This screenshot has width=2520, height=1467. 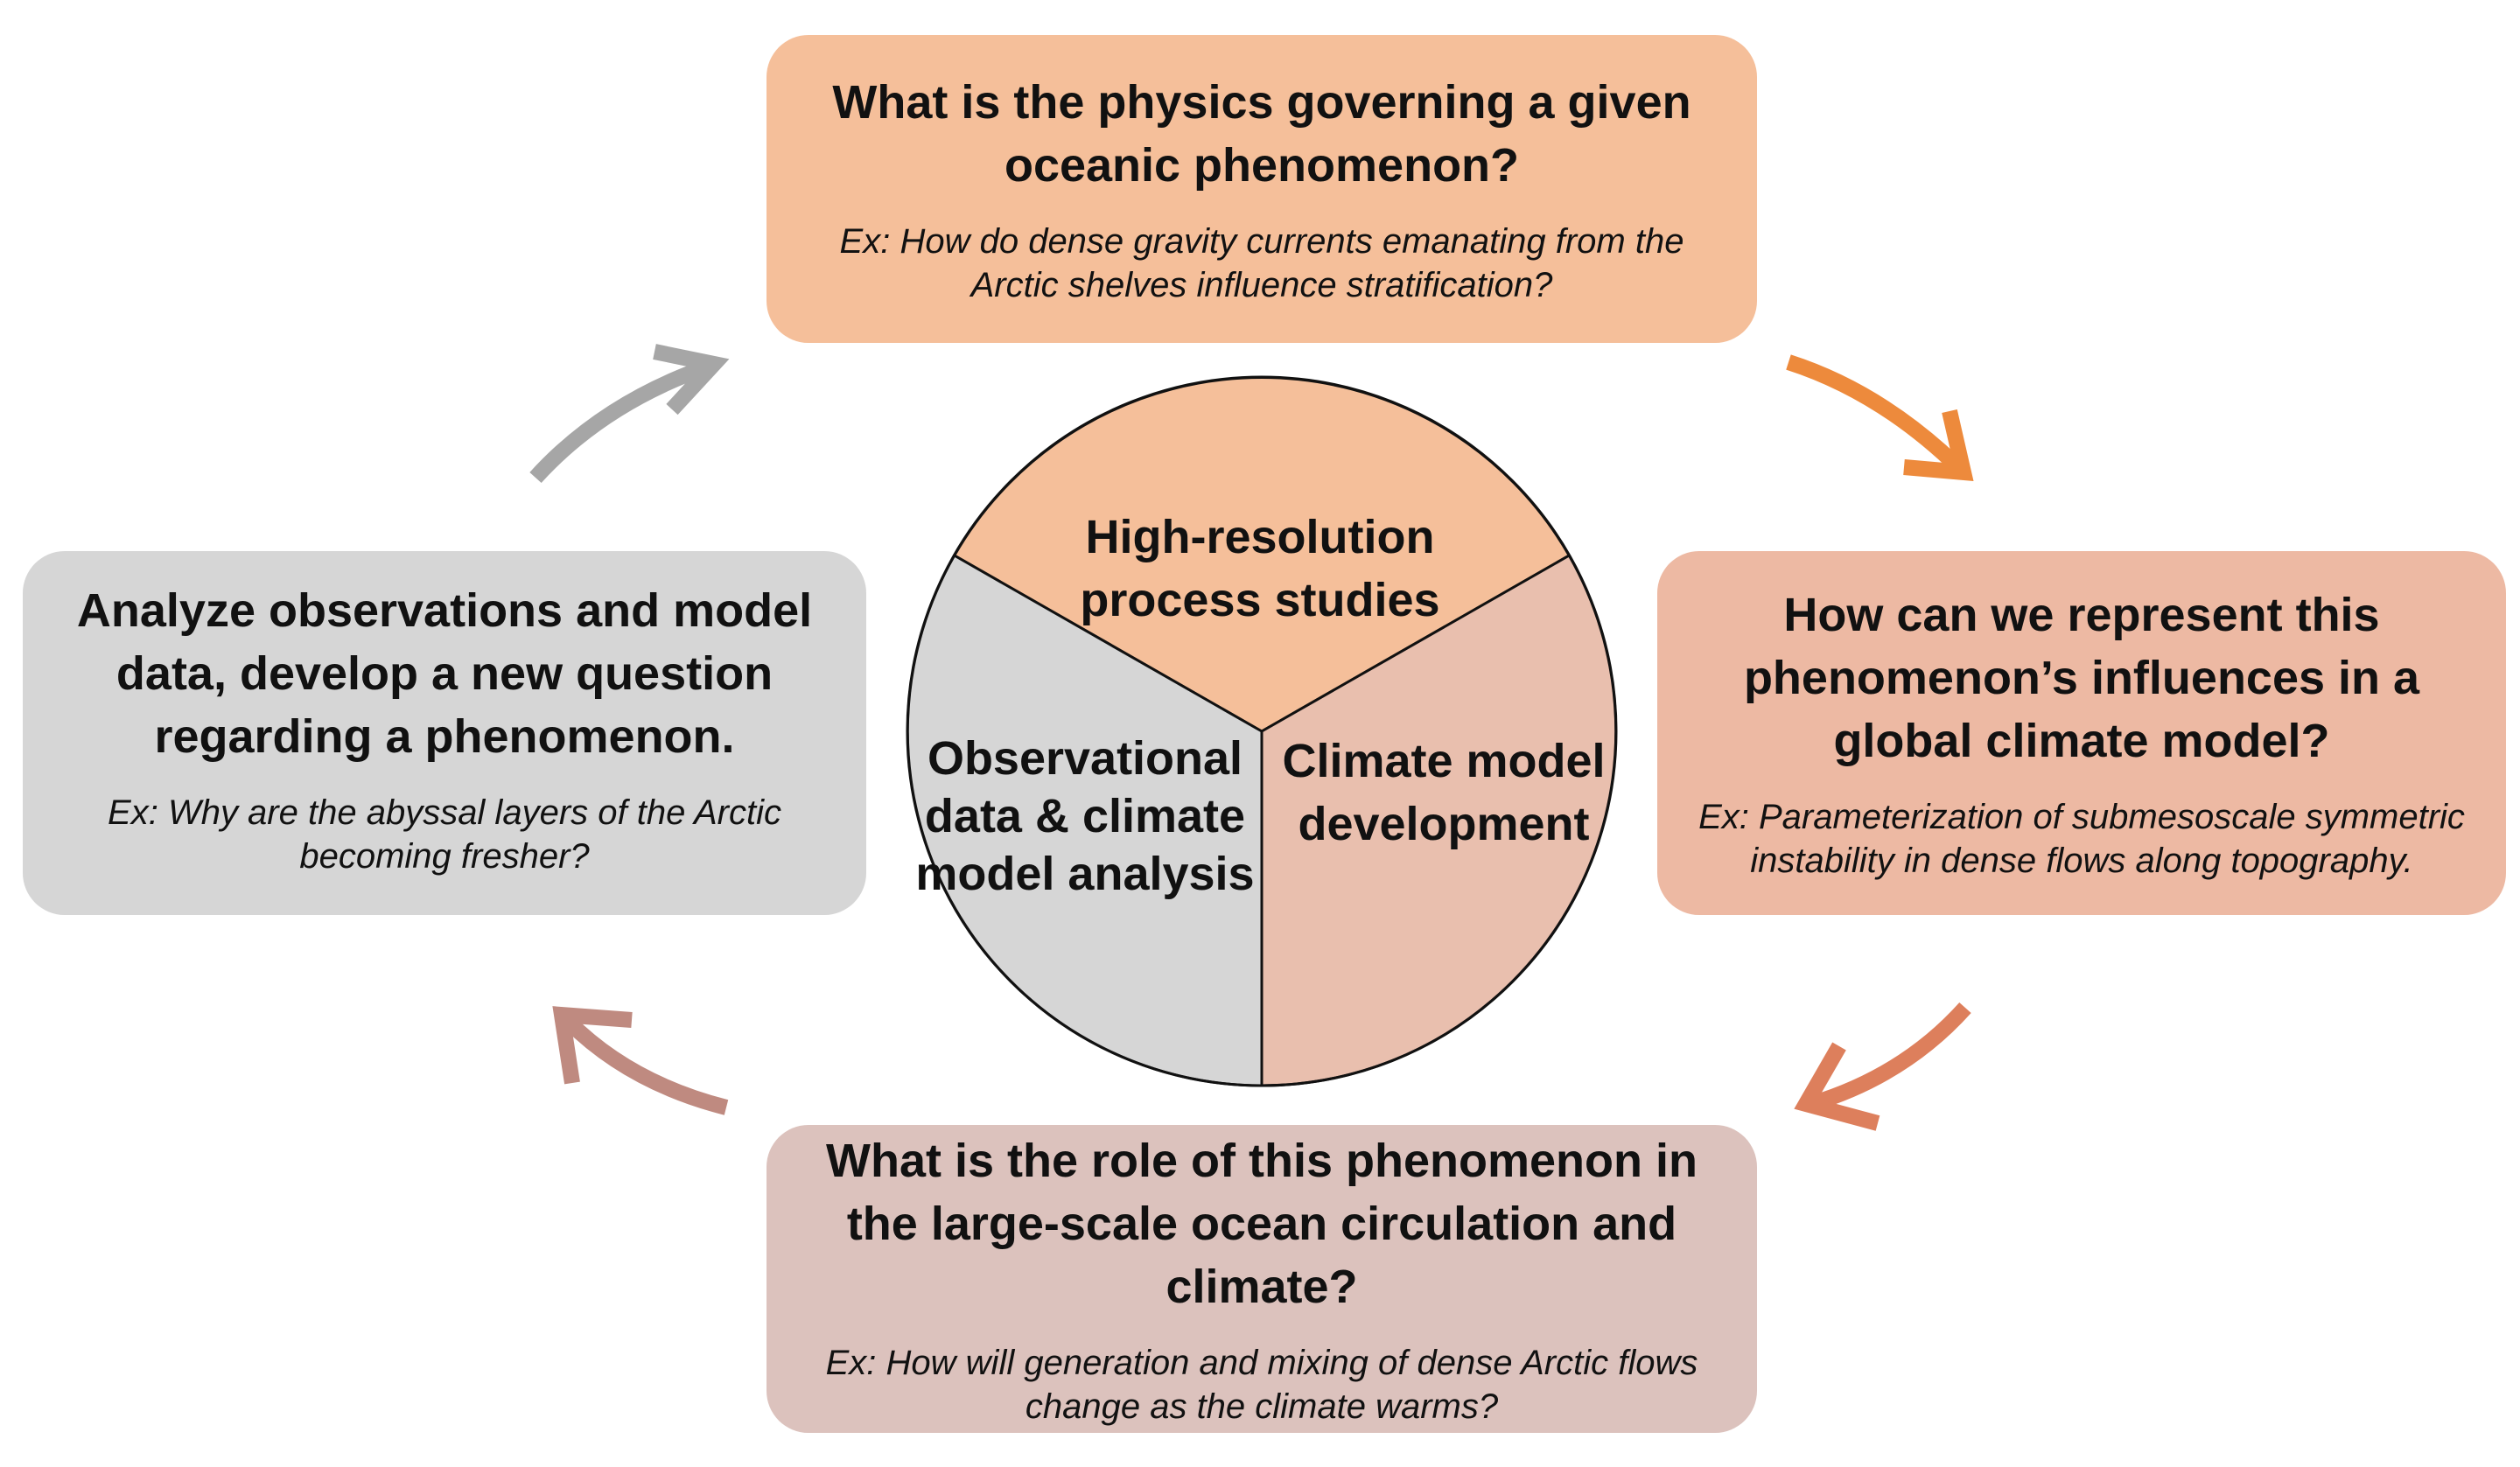 What do you see at coordinates (1260, 568) in the screenshot?
I see `pie-label-process-studies: High-resolution process studies` at bounding box center [1260, 568].